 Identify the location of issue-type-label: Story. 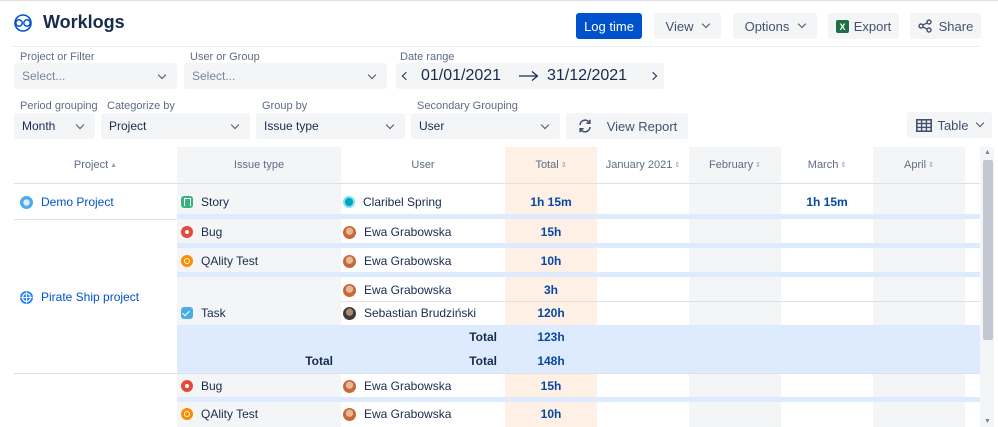
(215, 202).